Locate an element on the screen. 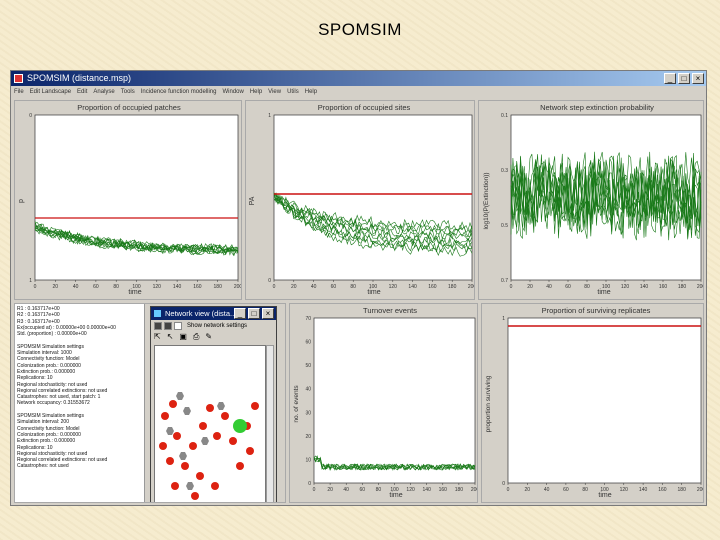 This screenshot has height=540, width=720. y-tick-label: 0.7 is located at coordinates (504, 281).